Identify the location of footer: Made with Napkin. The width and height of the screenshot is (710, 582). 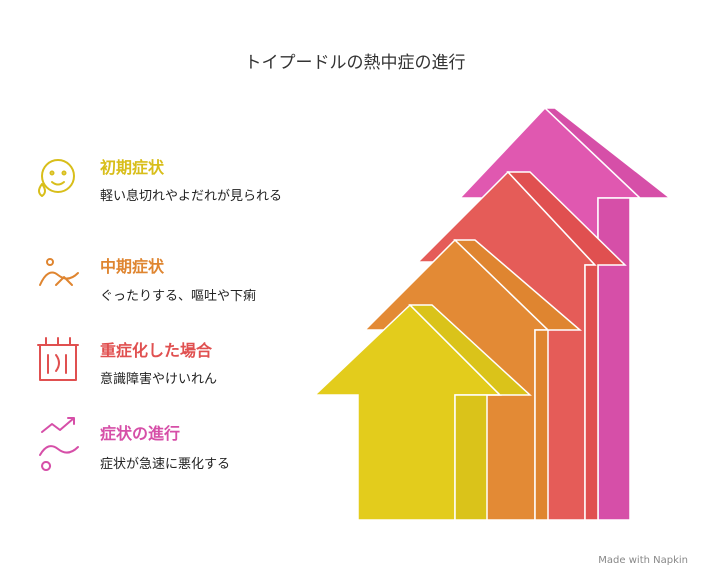
(643, 560).